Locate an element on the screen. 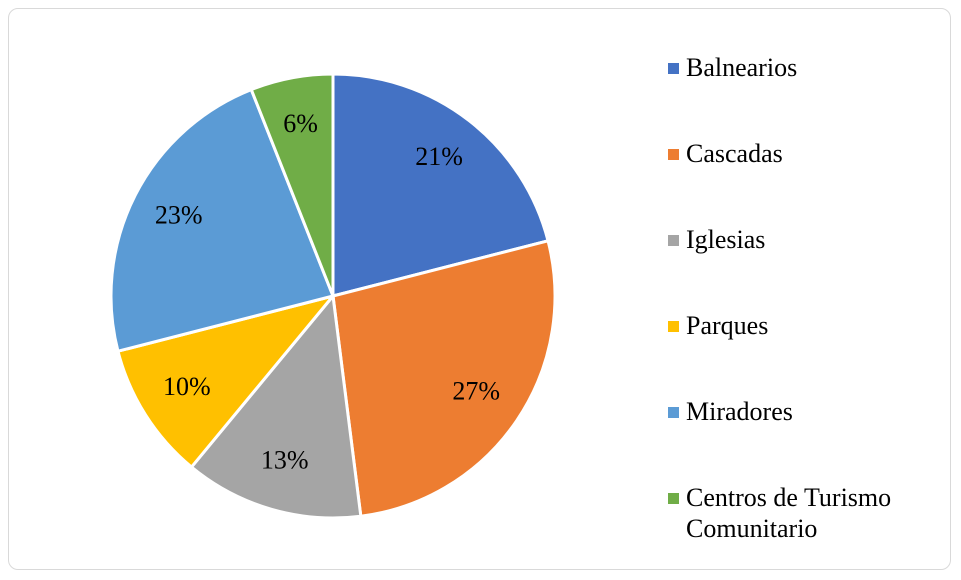 The image size is (961, 580). data-label: 10% is located at coordinates (187, 386).